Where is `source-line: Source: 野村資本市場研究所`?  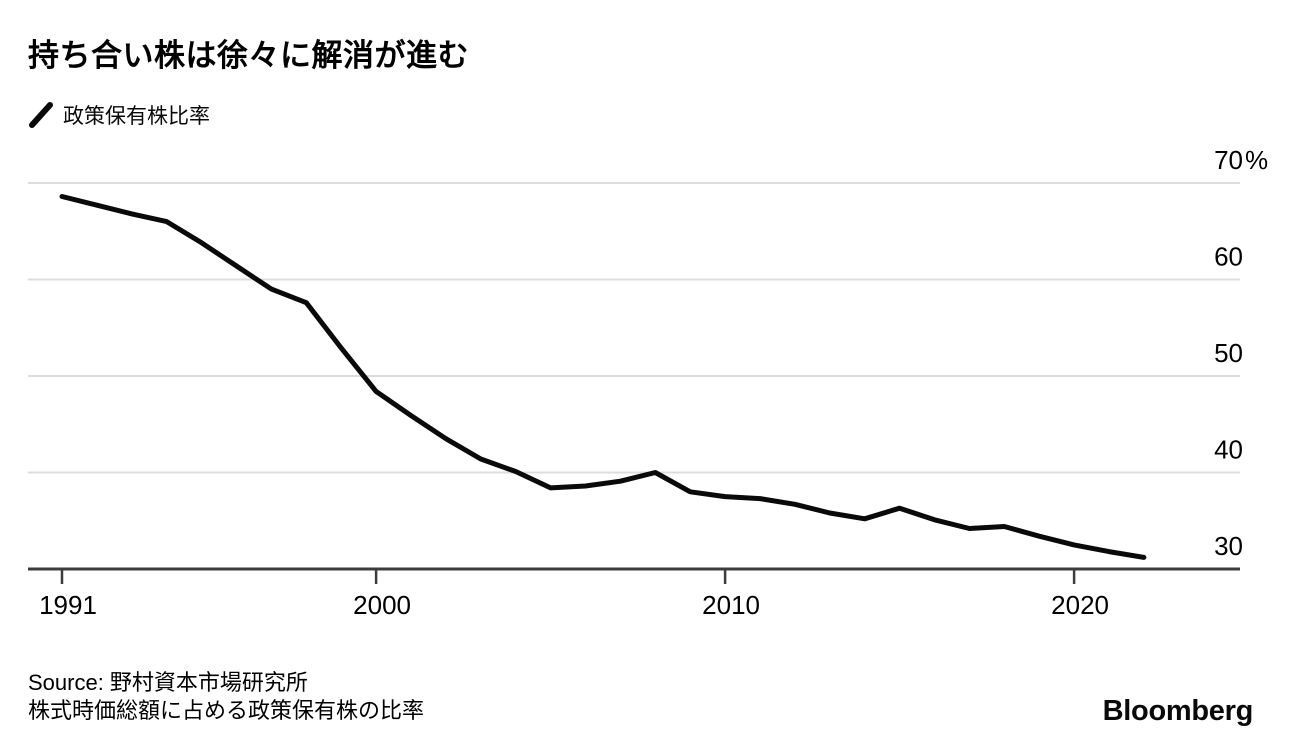
source-line: Source: 野村資本市場研究所 is located at coordinates (168, 682).